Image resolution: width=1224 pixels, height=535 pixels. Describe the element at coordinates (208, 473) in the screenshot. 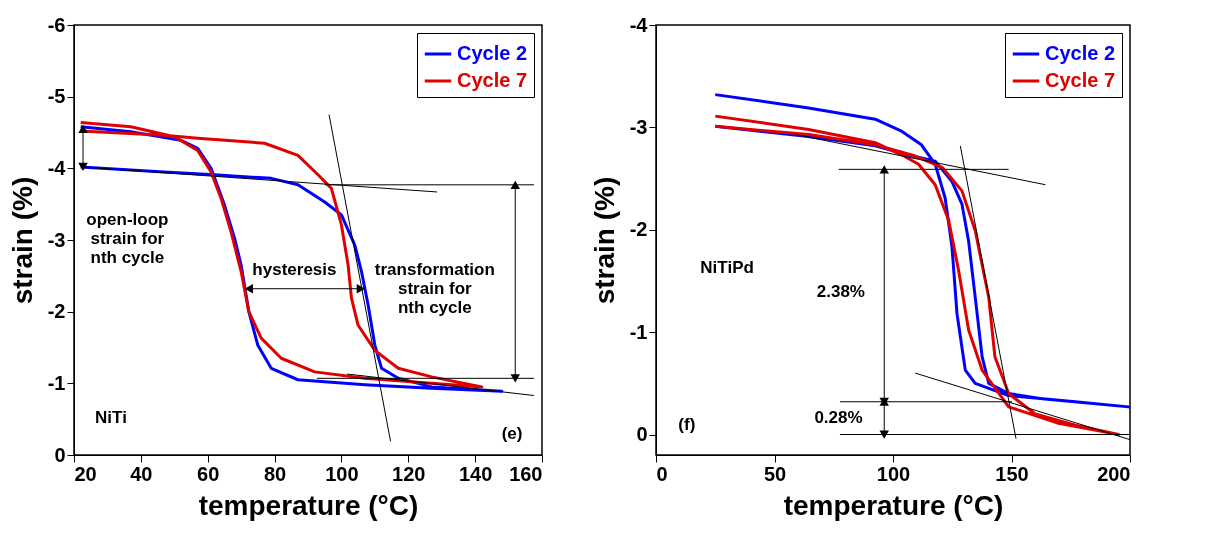

I see `x-tick-label: 60` at that location.